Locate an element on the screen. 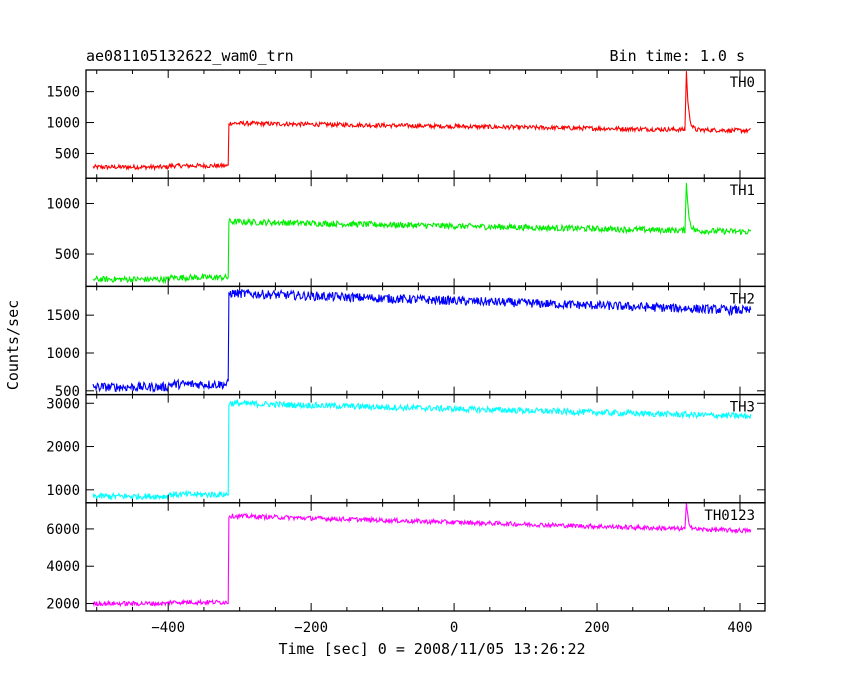  x-tick-label: 400 is located at coordinates (739, 628).